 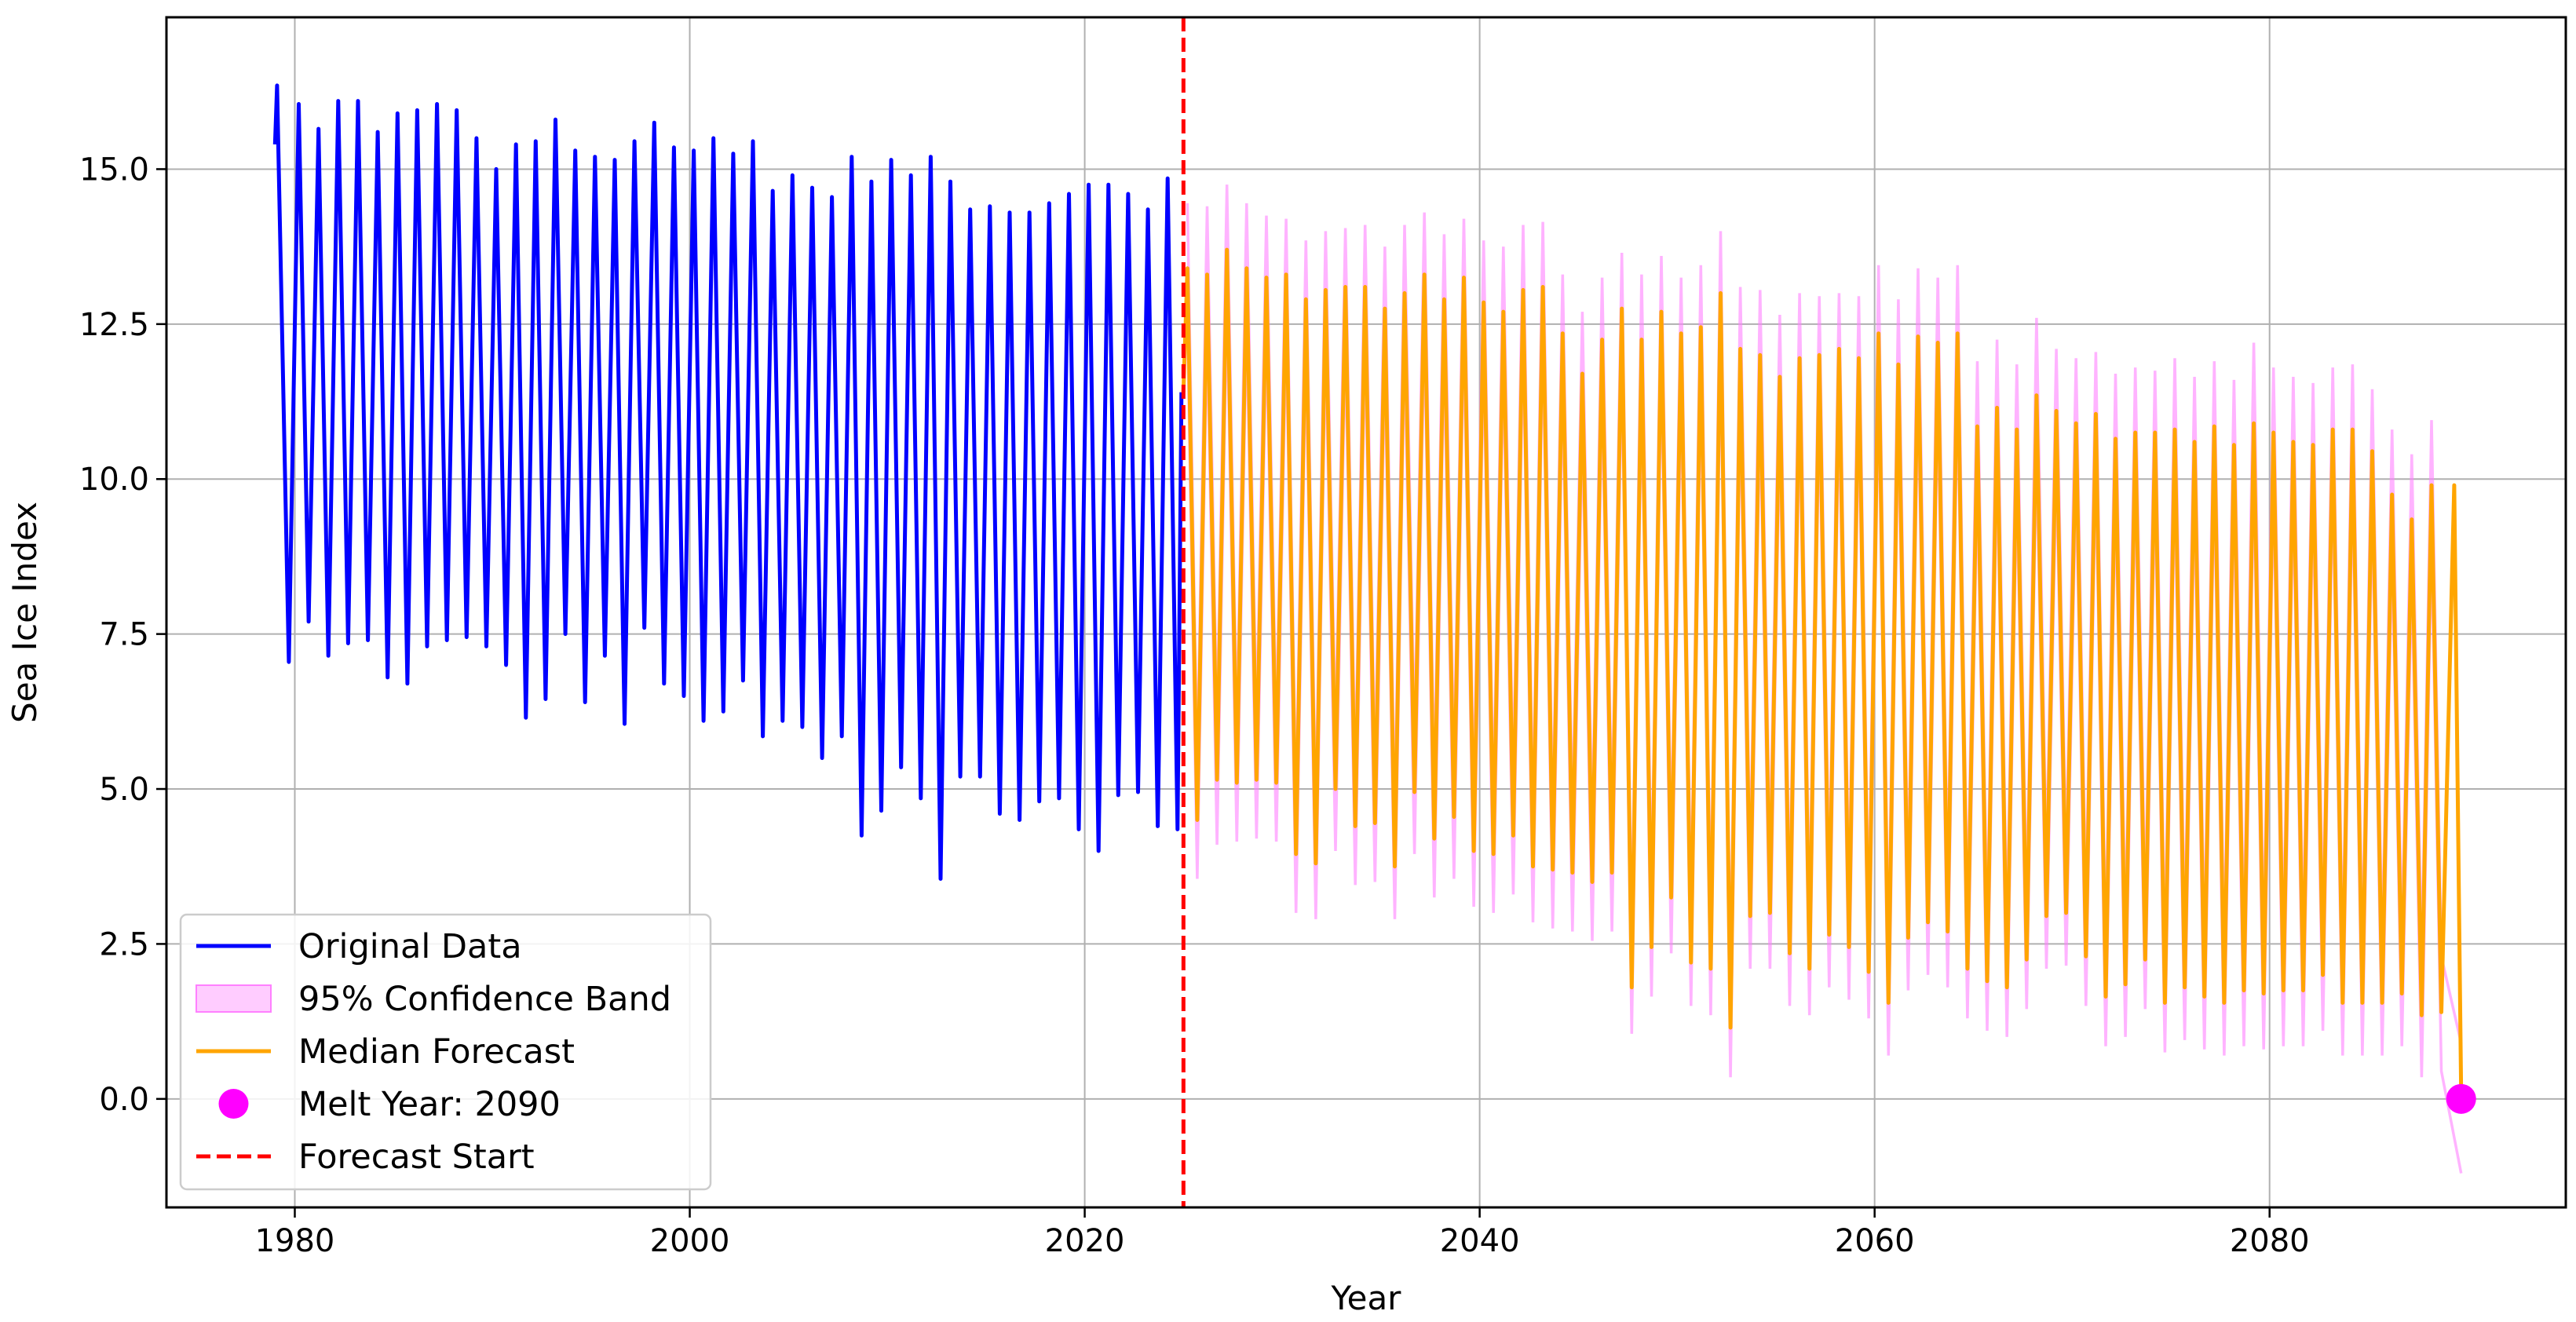 I want to click on y-tick-label: 7.5, so click(x=124, y=635).